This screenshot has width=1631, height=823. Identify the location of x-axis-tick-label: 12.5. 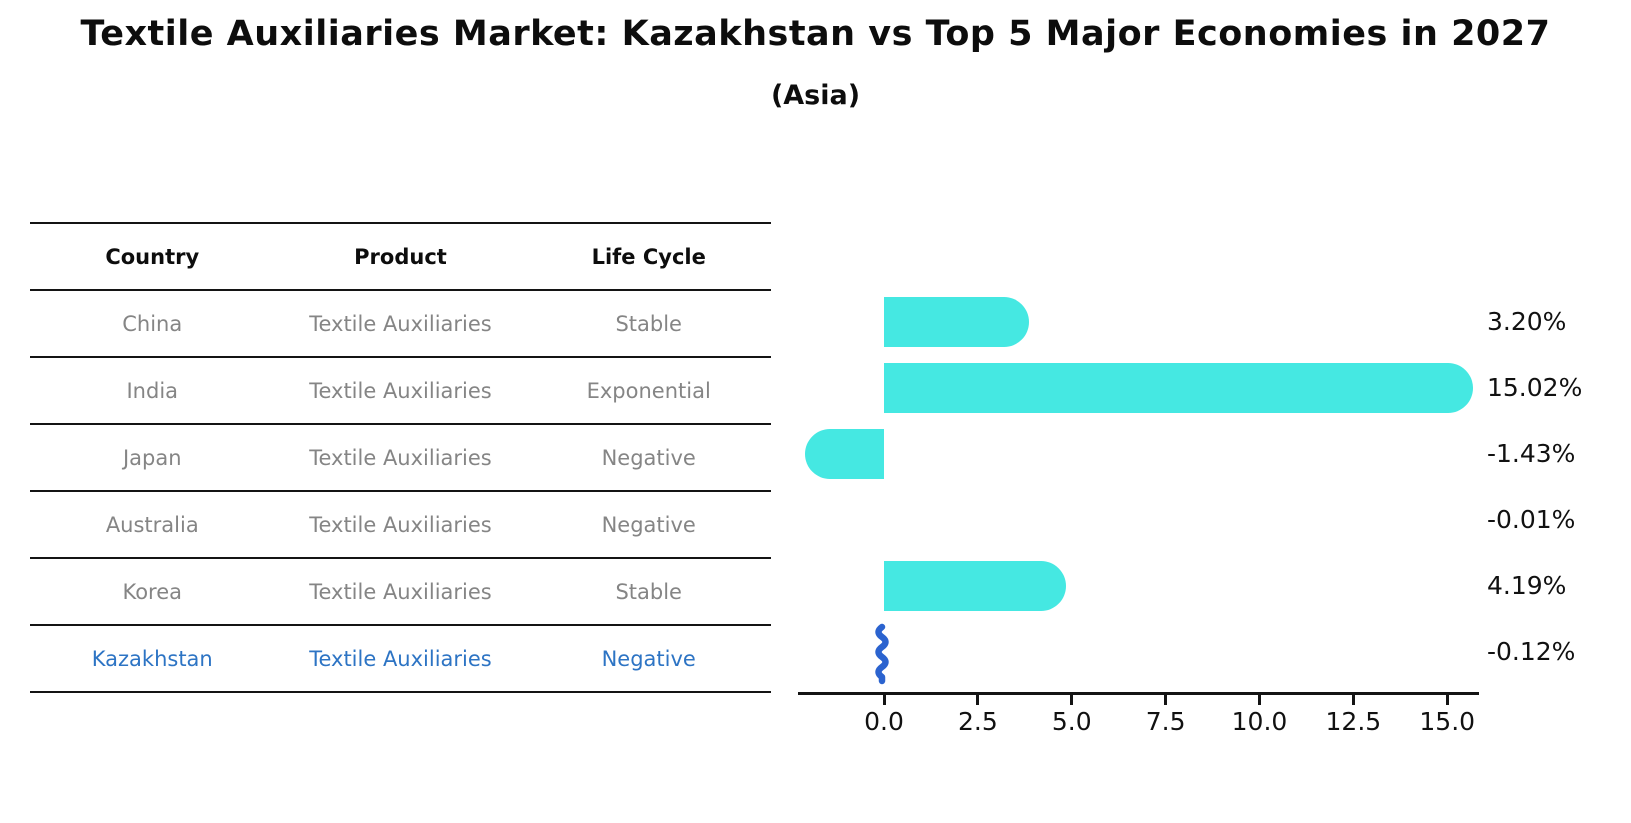
(1353, 721).